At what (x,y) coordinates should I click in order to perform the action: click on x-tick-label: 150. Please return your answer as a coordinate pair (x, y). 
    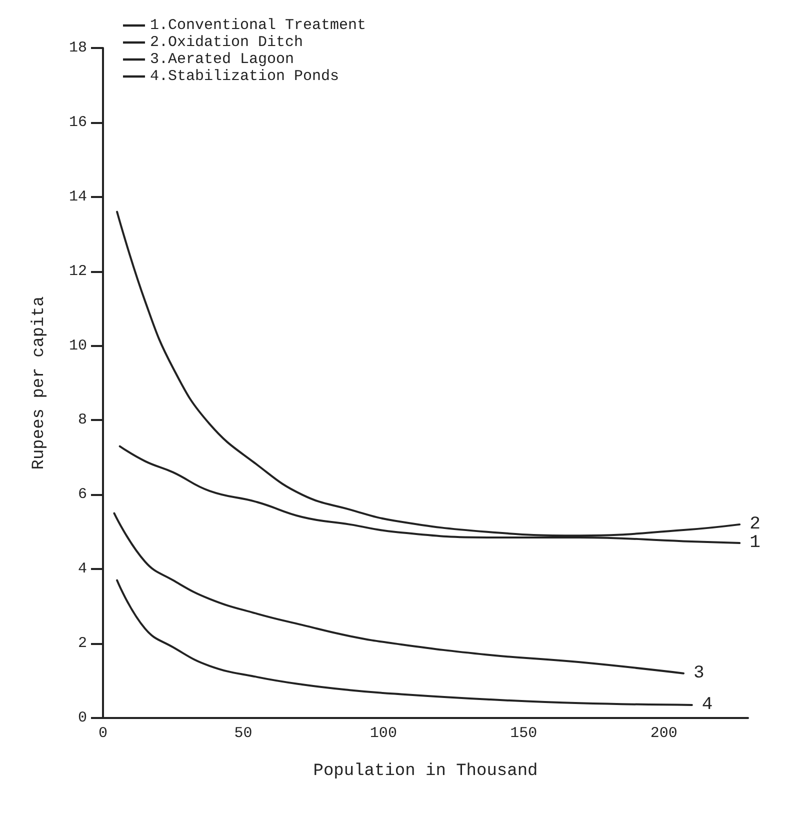
    Looking at the image, I should click on (524, 733).